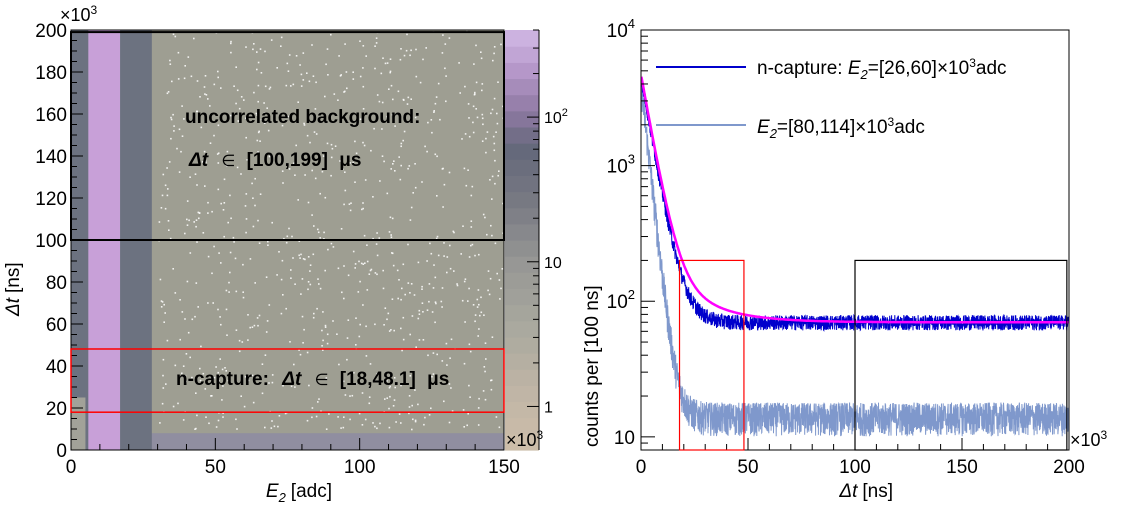  What do you see at coordinates (61, 451) in the screenshot?
I see `left-y-tick-label: 0` at bounding box center [61, 451].